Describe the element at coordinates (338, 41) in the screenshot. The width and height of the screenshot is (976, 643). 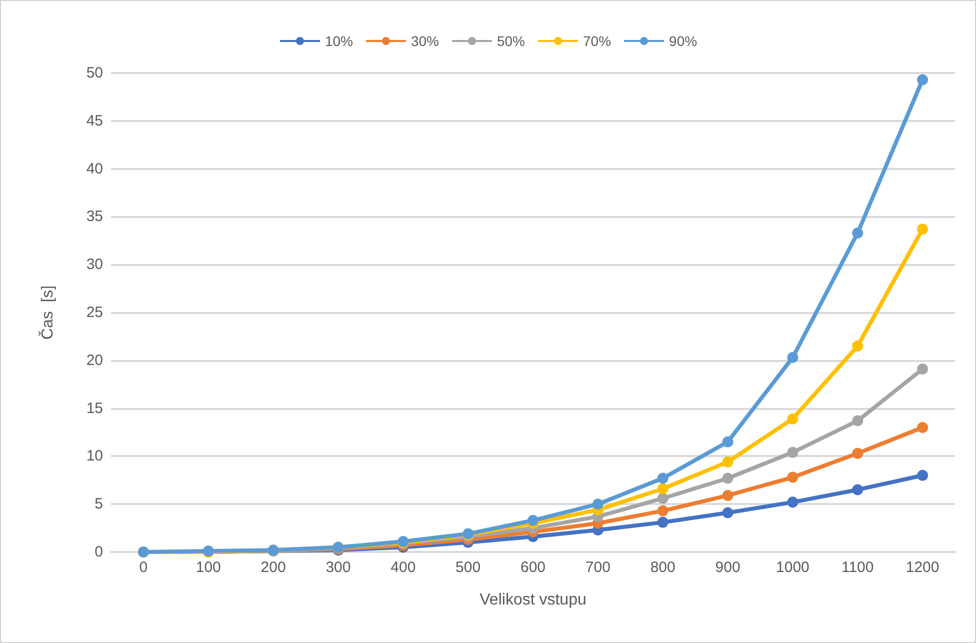
I see `legend-label: 10%` at that location.